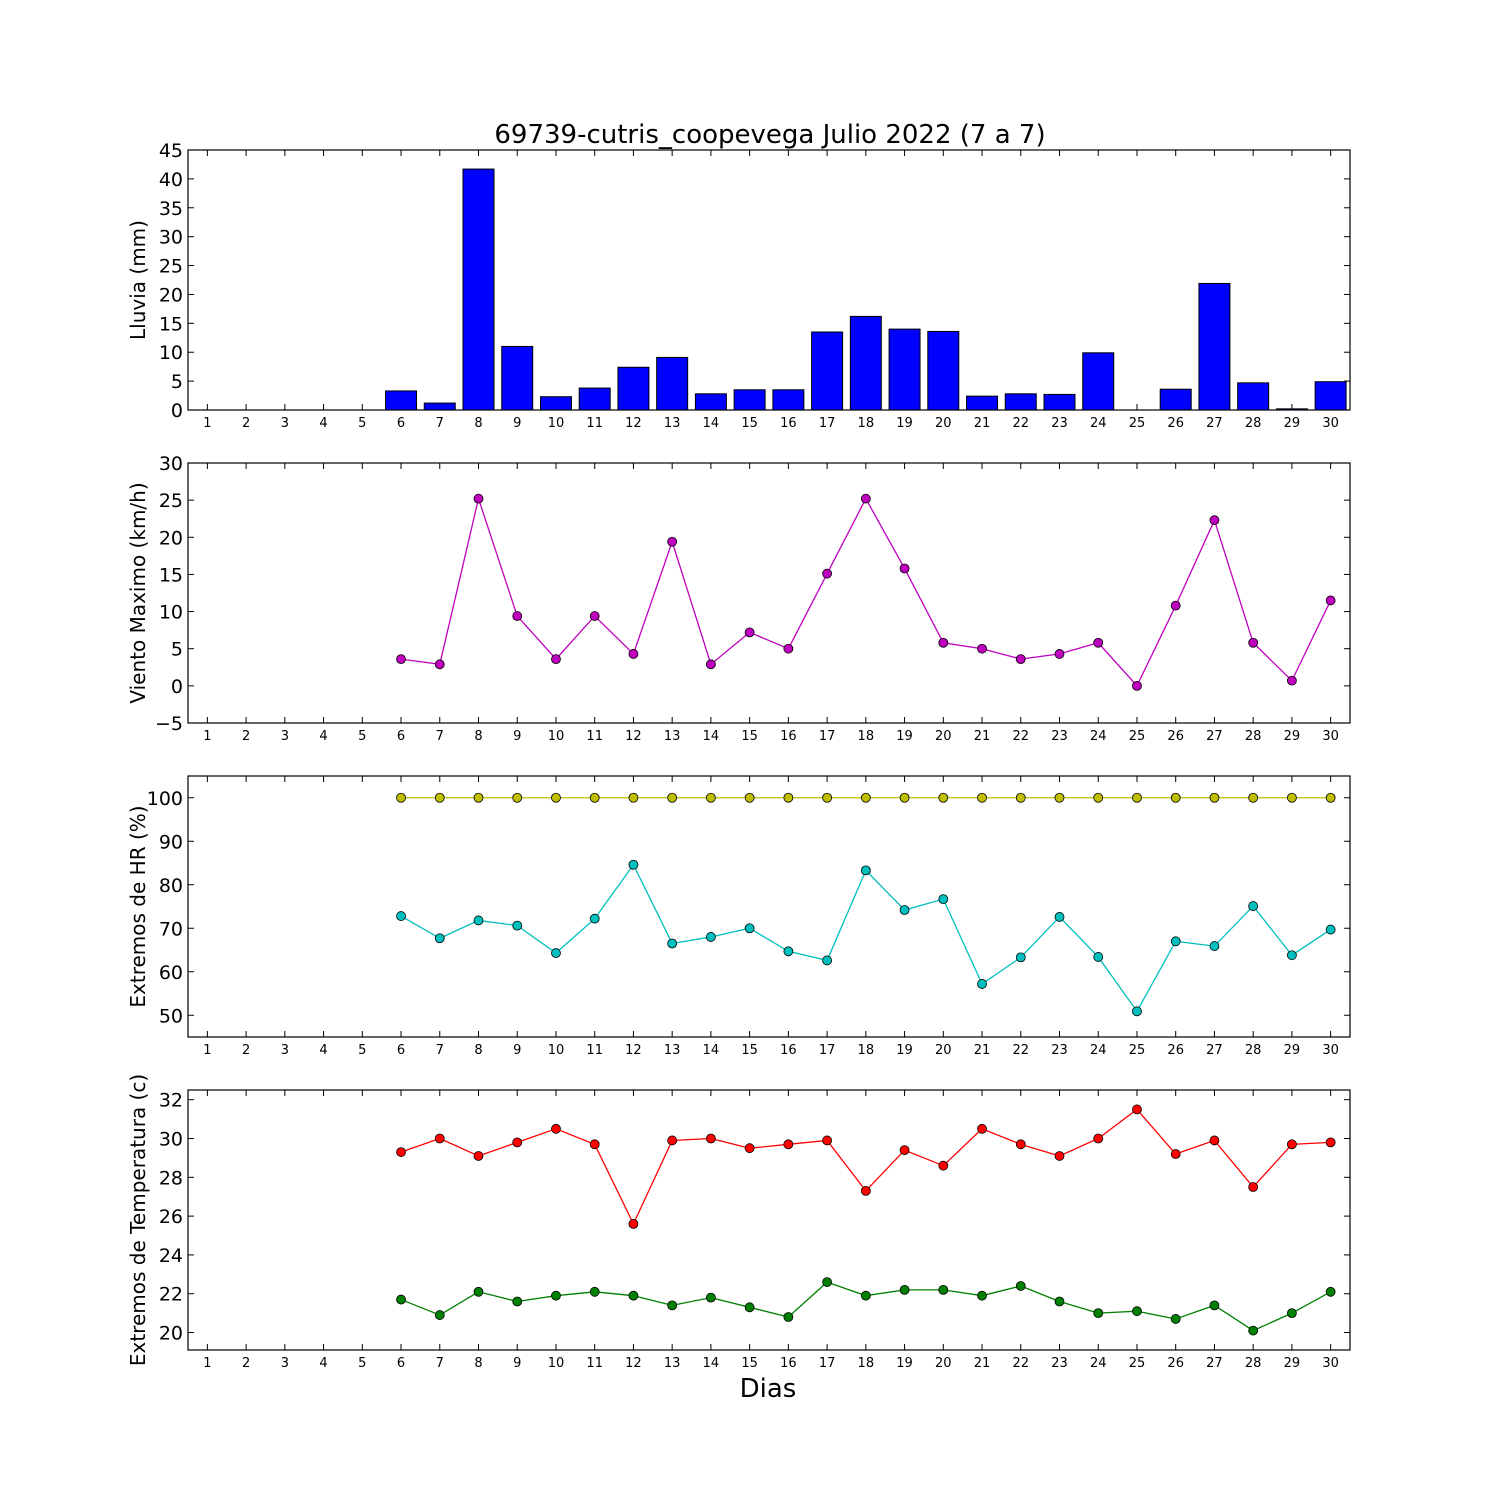  I want to click on y-tick-label: 26, so click(171, 1217).